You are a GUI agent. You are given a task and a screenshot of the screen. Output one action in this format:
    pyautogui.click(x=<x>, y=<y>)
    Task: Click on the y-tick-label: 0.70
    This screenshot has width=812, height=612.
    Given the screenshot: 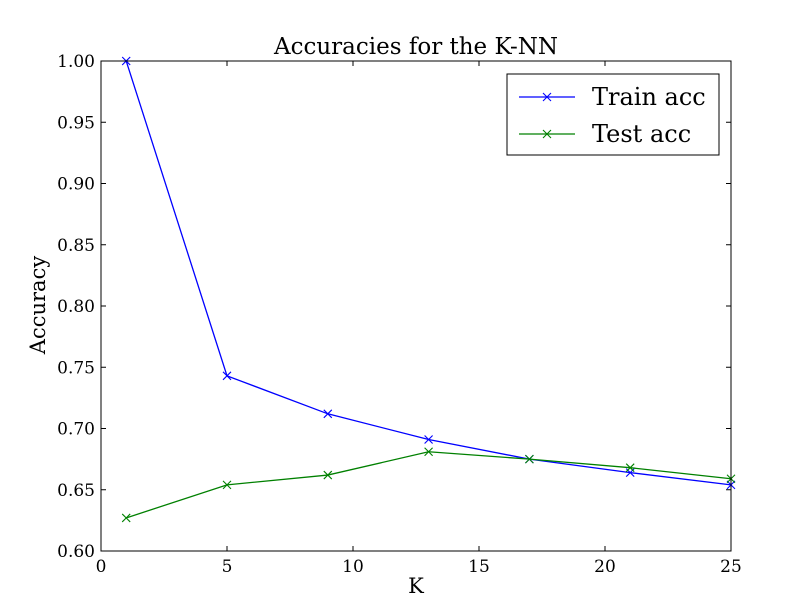 What is the action you would take?
    pyautogui.click(x=76, y=430)
    